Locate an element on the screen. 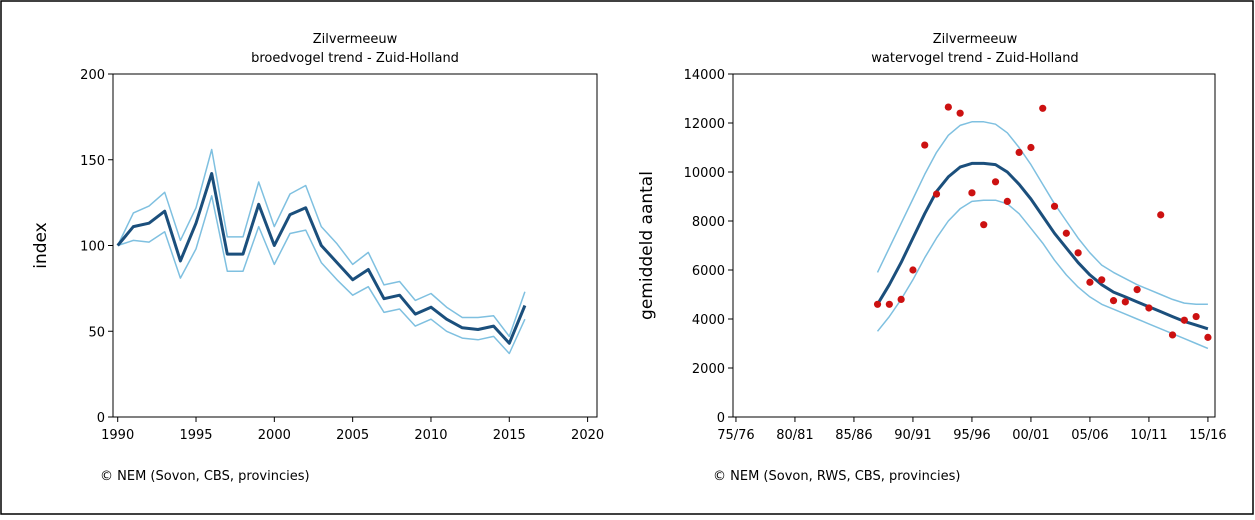  y-tick-label: 14000 is located at coordinates (704, 75).